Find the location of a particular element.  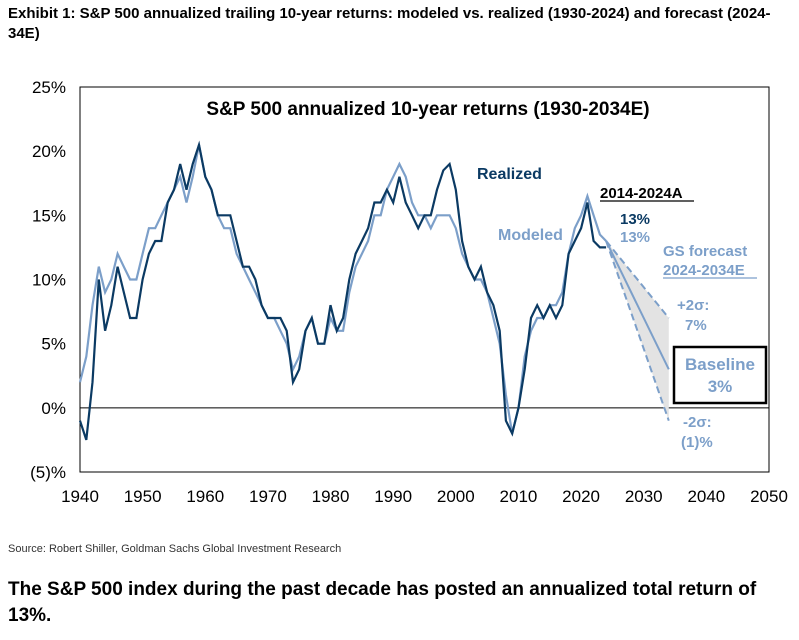

forecast-upper-line is located at coordinates (637, 279).